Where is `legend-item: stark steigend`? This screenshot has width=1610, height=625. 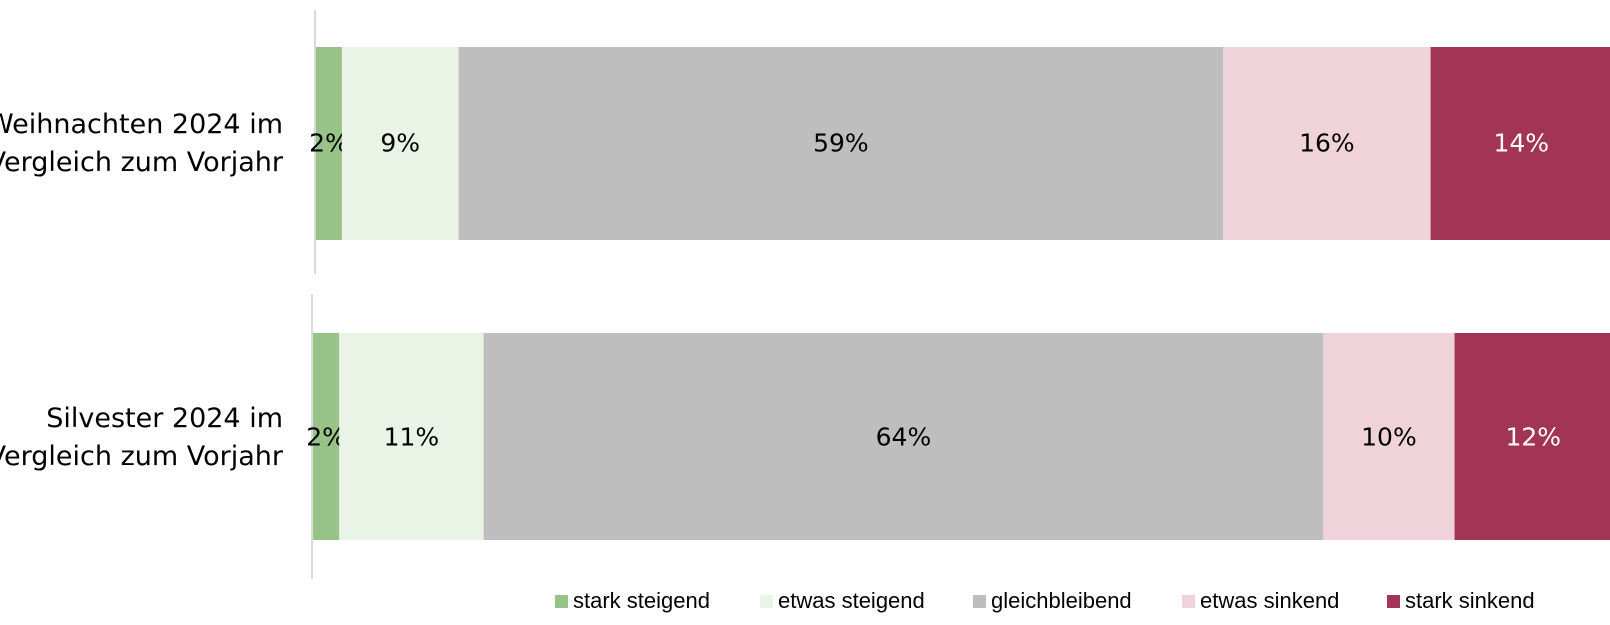
legend-item: stark steigend is located at coordinates (632, 601).